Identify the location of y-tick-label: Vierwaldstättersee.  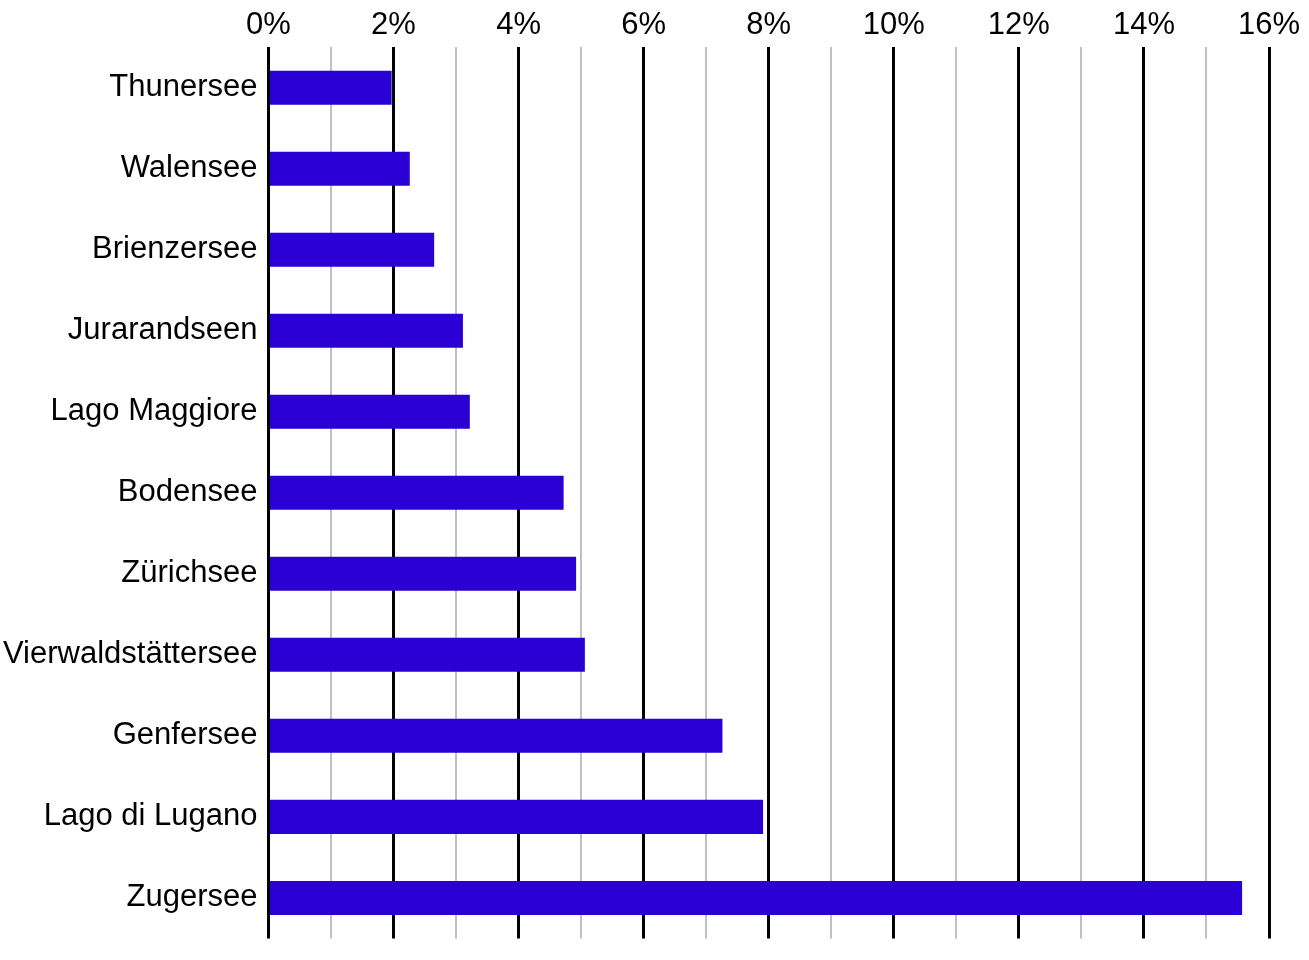
(130, 653).